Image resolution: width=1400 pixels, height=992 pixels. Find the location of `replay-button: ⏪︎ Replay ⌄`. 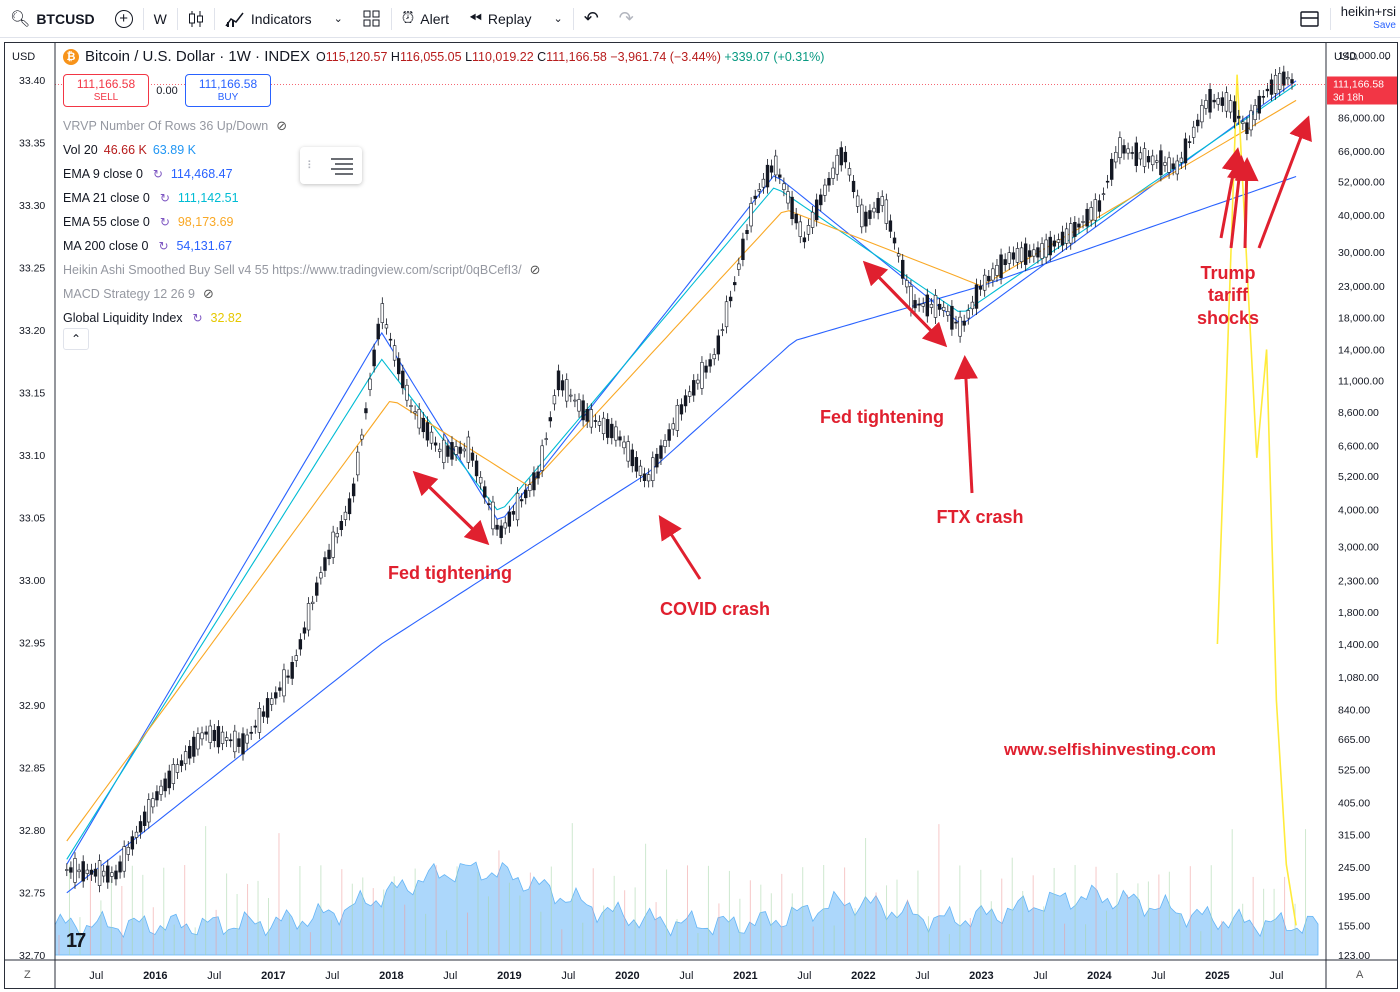

replay-button: ⏪︎ Replay ⌄ is located at coordinates (516, 19).